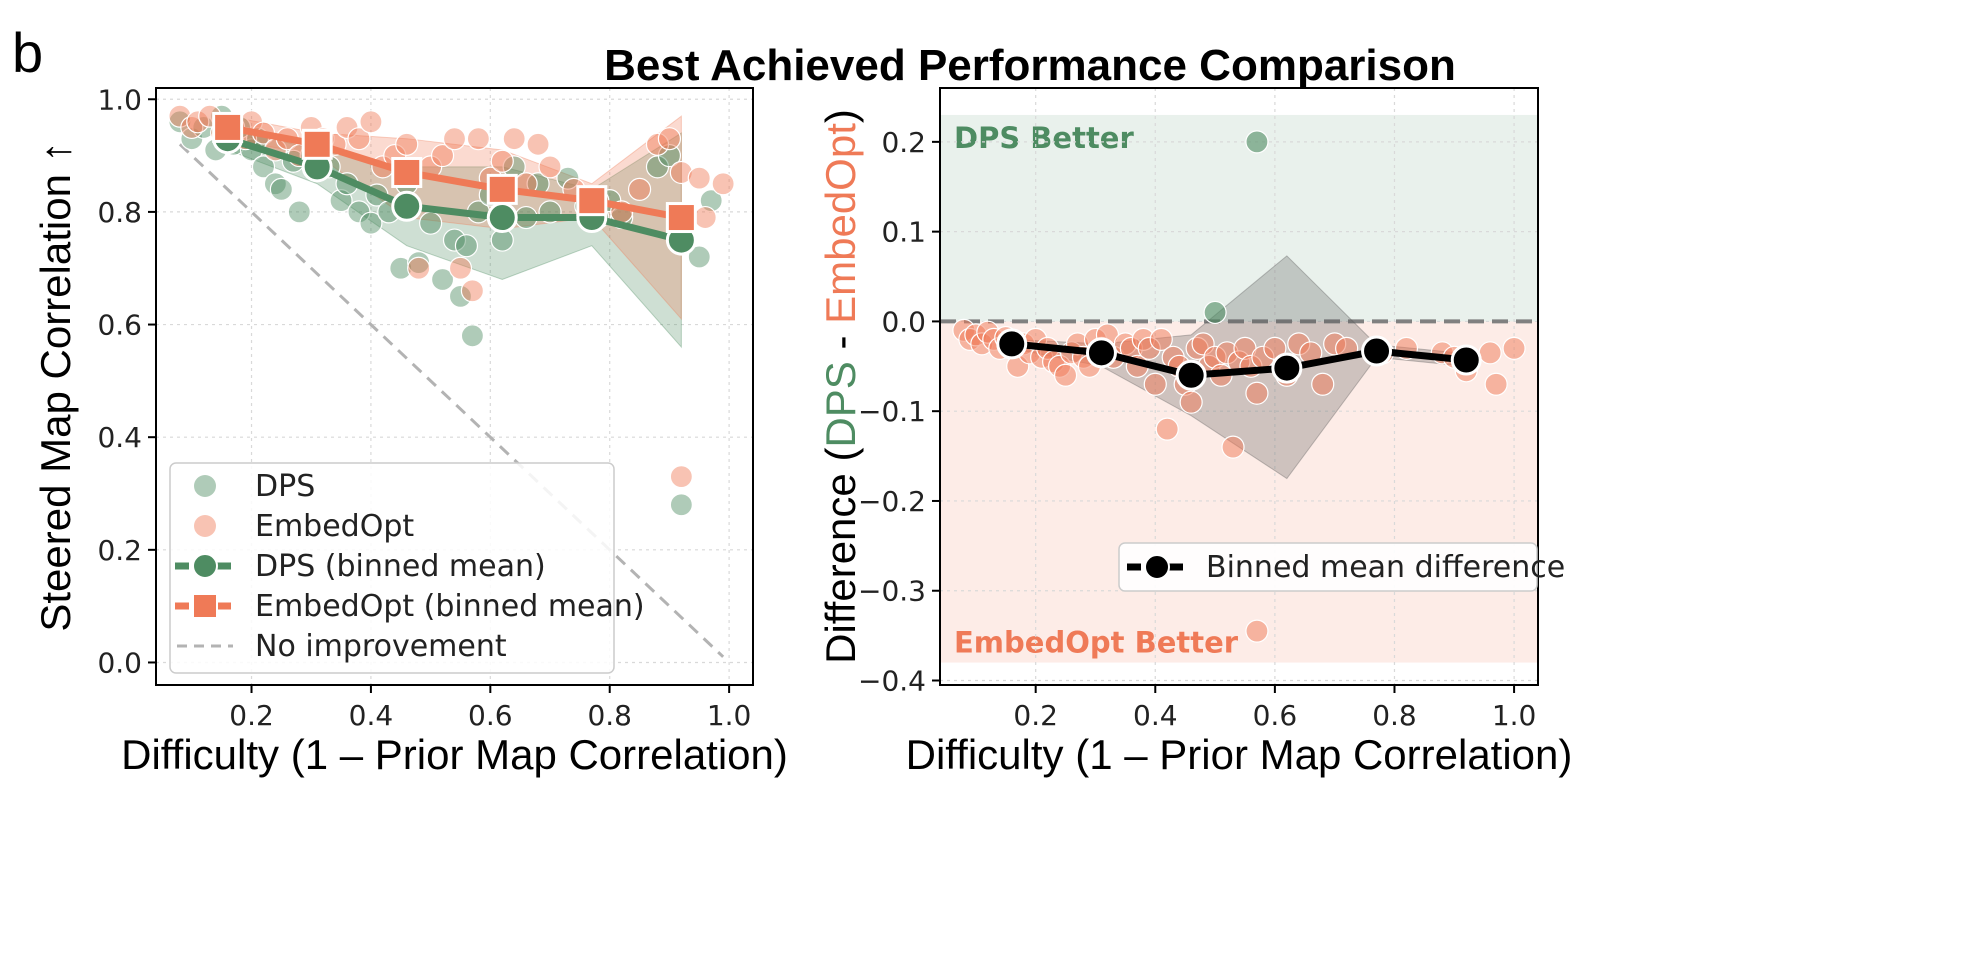  I want to click on right-y-label-part-3: -, so click(840, 342).